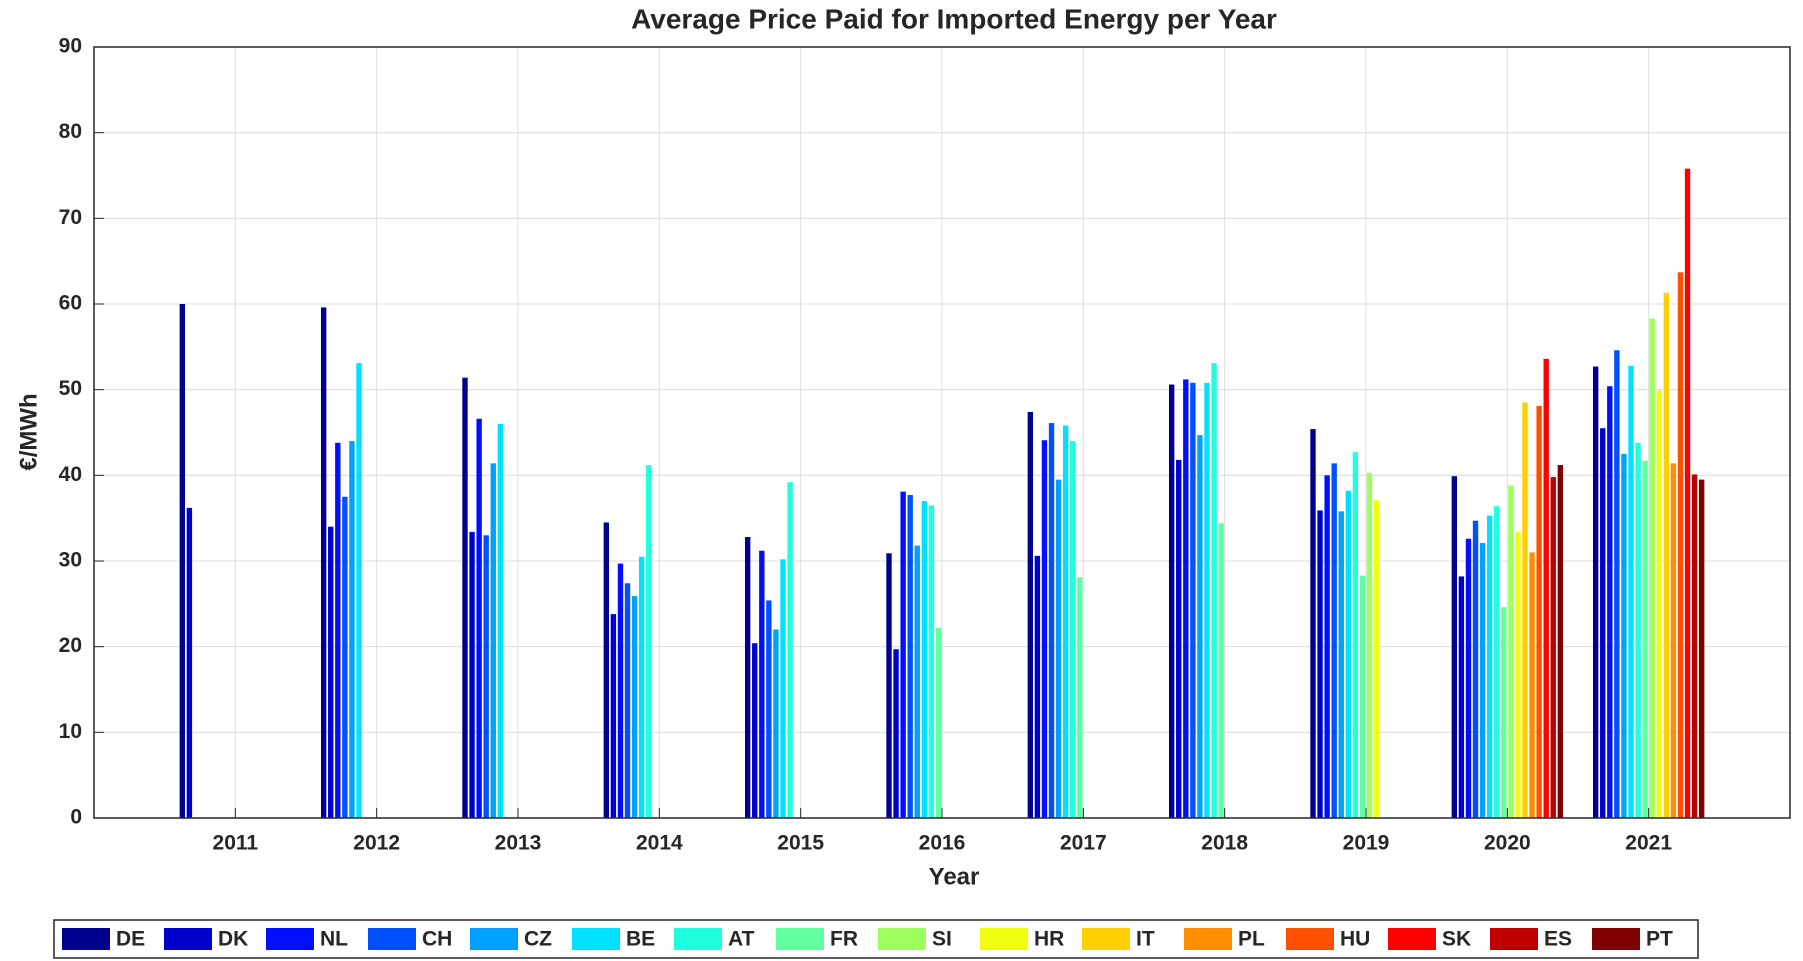  What do you see at coordinates (70, 217) in the screenshot?
I see `y-tick-label: 70` at bounding box center [70, 217].